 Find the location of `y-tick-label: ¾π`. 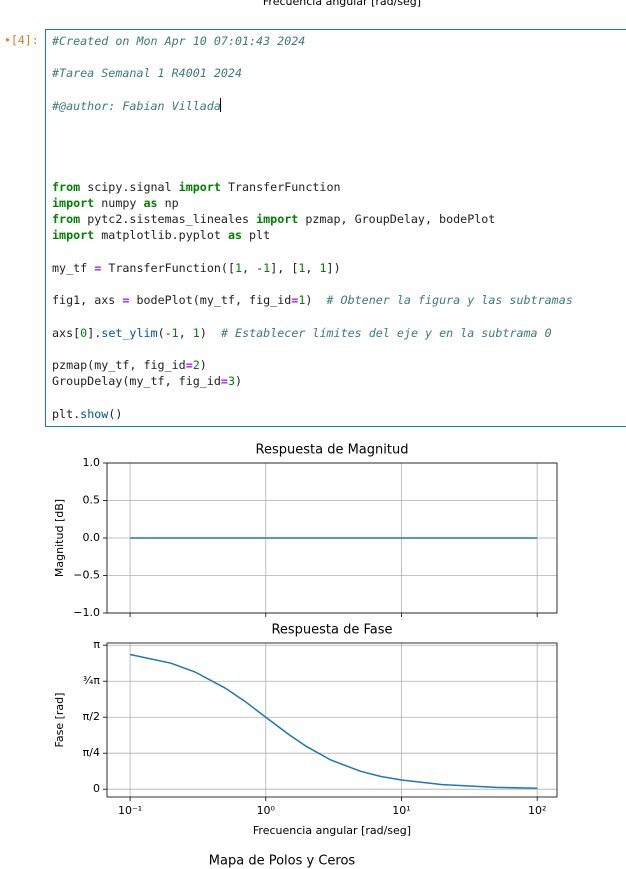

y-tick-label: ¾π is located at coordinates (92, 680).